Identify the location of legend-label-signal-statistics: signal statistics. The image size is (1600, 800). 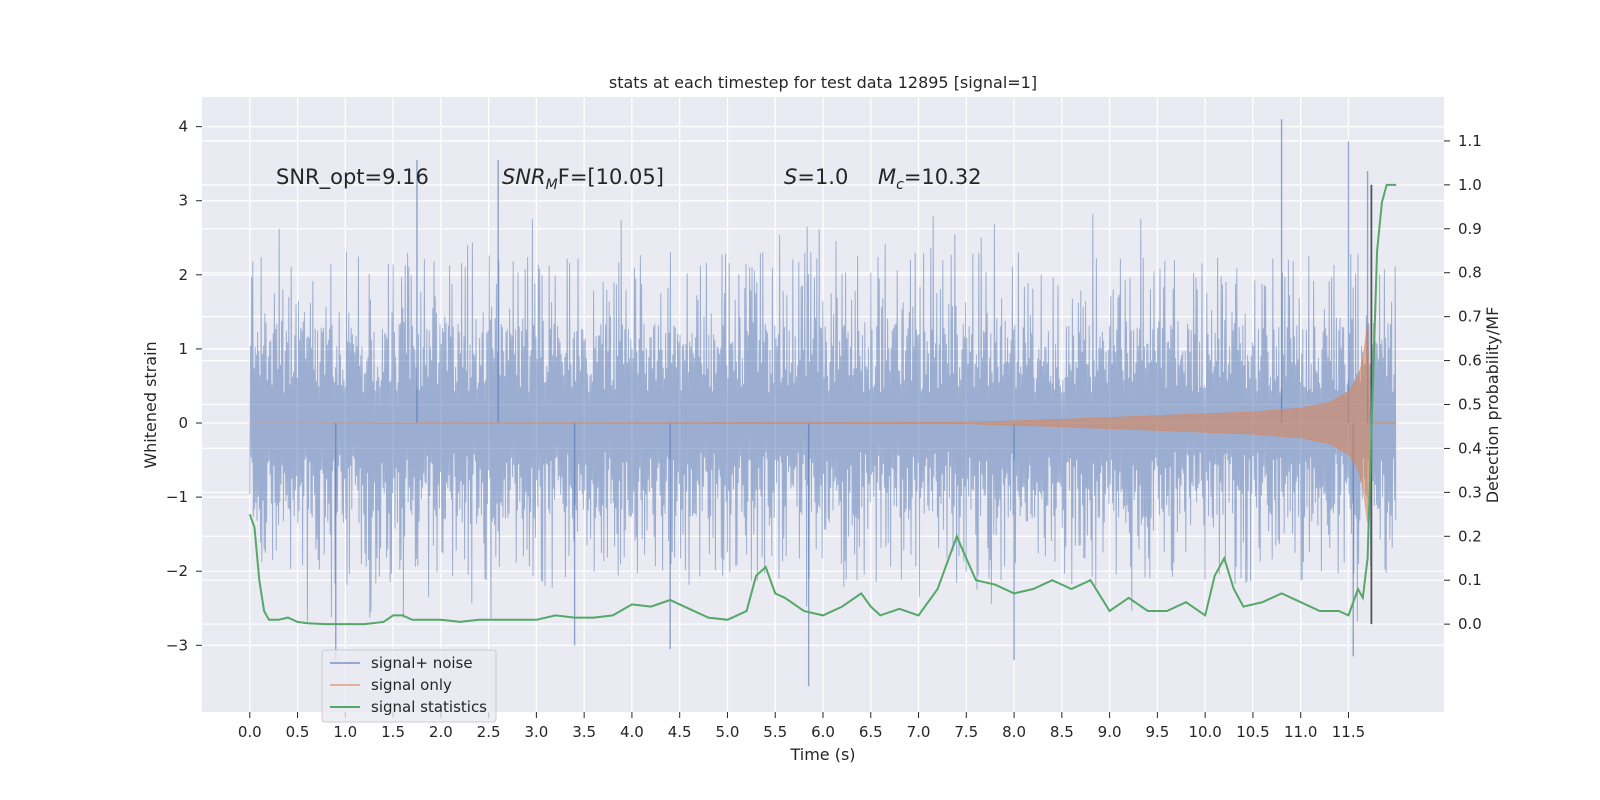
(429, 707).